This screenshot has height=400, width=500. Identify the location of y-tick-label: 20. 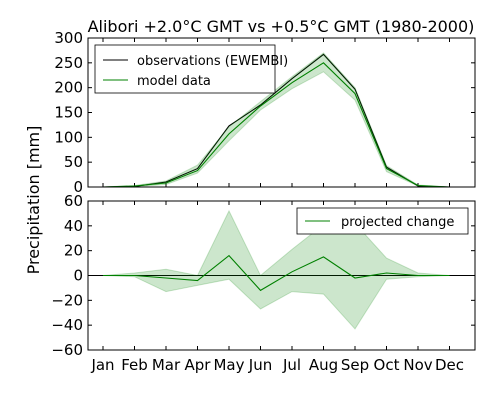
(73, 251).